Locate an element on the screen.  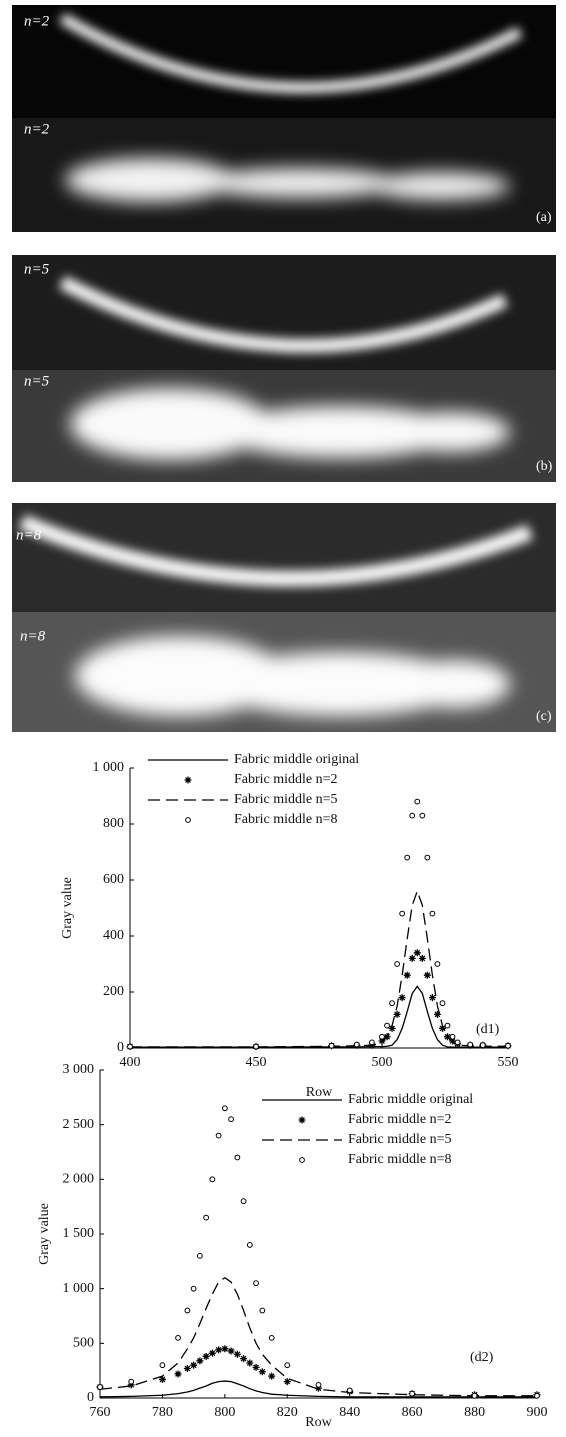
x-tick-label: 820 is located at coordinates (287, 1412).